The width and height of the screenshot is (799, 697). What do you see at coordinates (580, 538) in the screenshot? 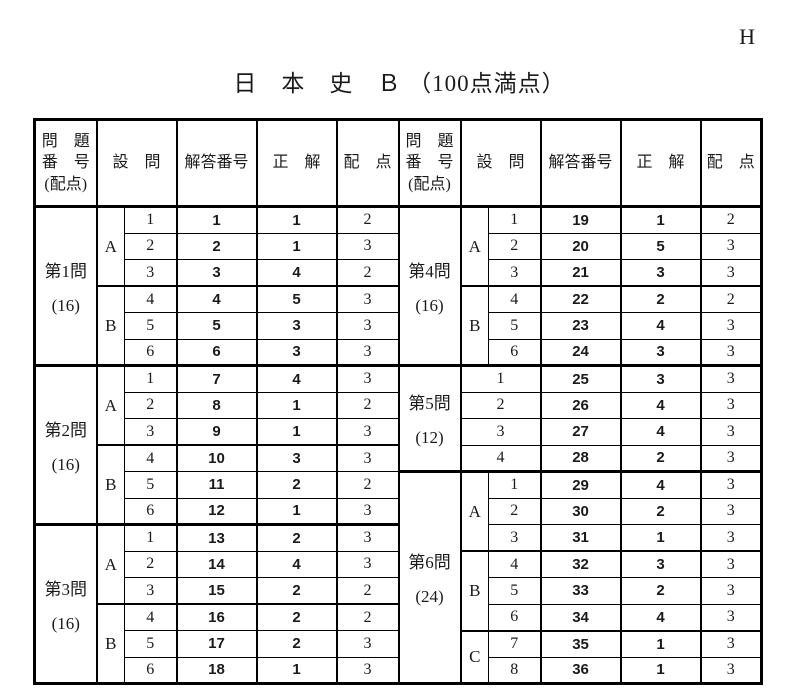
I see `answer-number-cell: 31` at bounding box center [580, 538].